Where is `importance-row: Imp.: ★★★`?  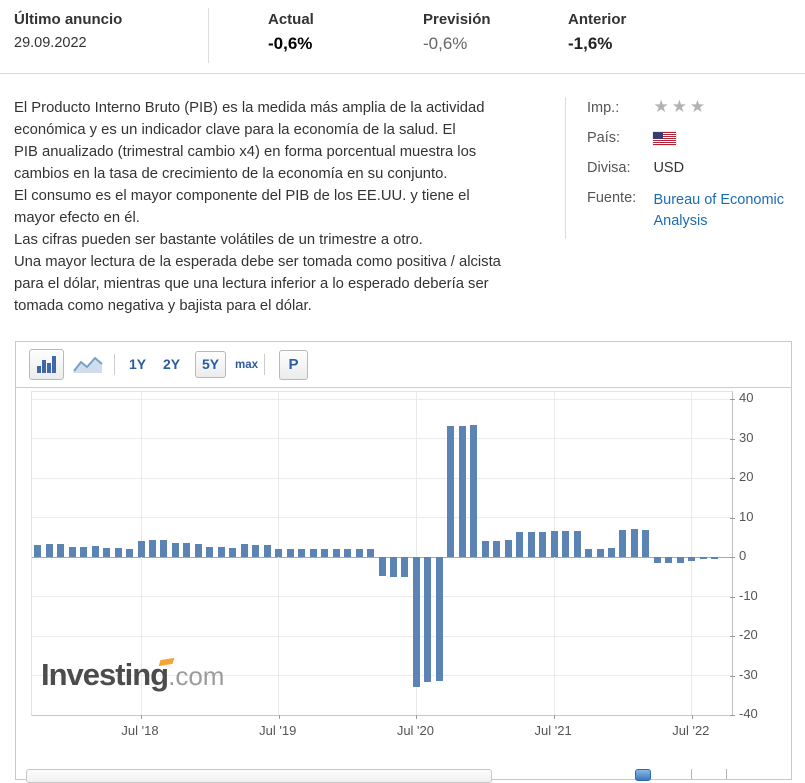
importance-row: Imp.: ★★★ is located at coordinates (692, 107).